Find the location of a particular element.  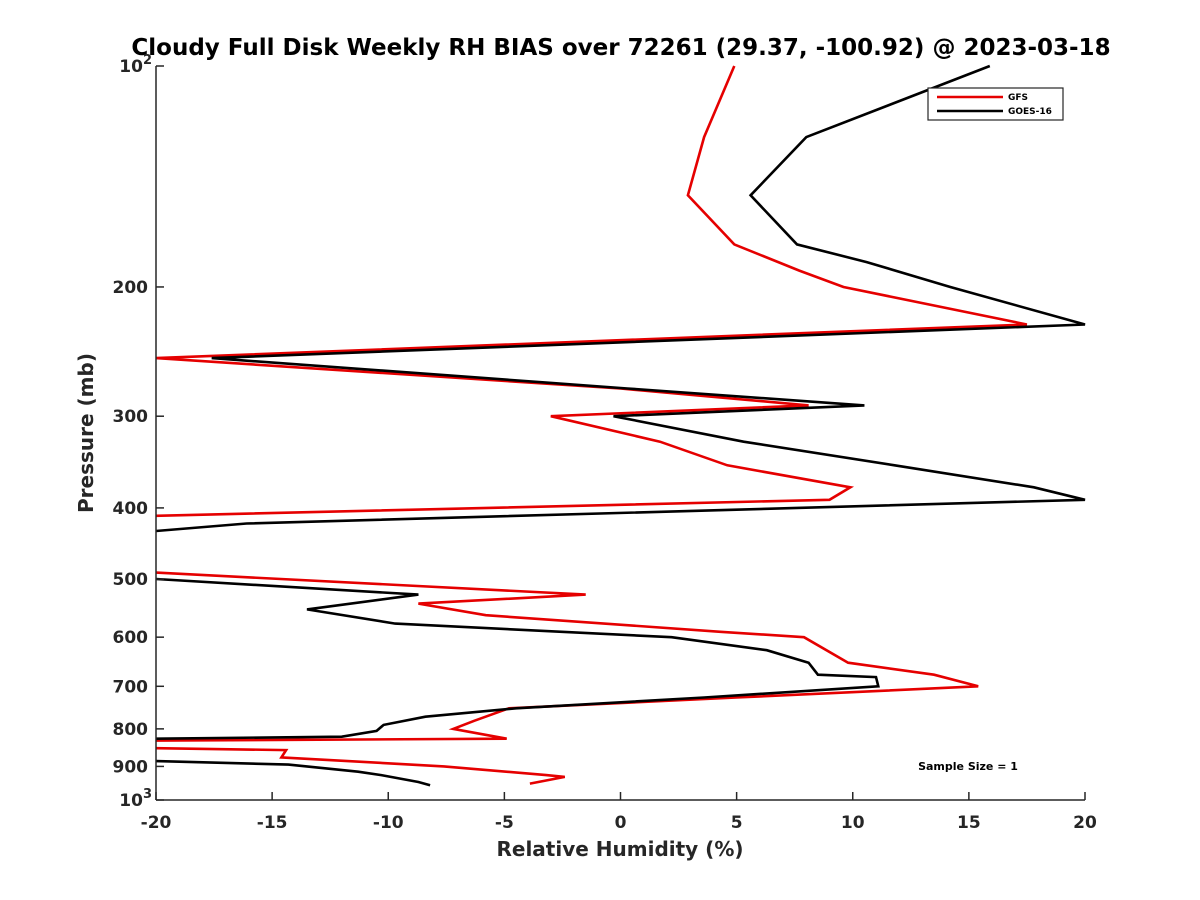

legend: GFS GOES-16 is located at coordinates (995, 104).